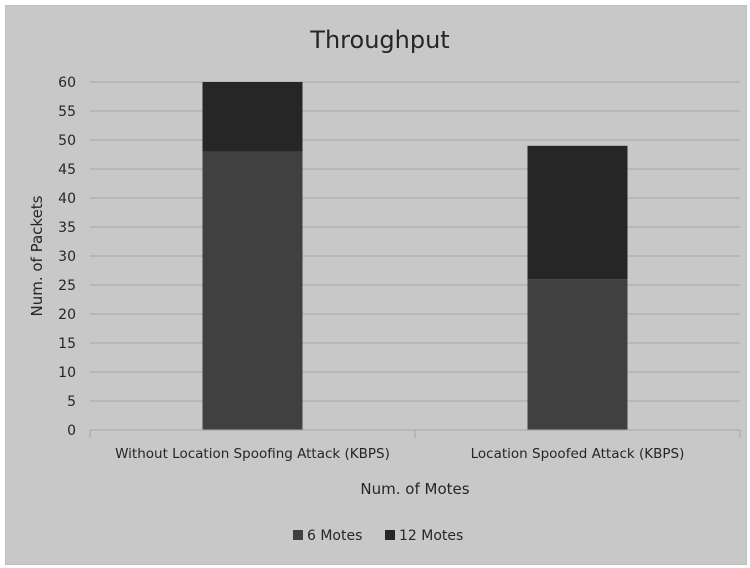 This screenshot has height=568, width=750. Describe the element at coordinates (298, 535) in the screenshot. I see `legend-swatch-6-motes` at that location.